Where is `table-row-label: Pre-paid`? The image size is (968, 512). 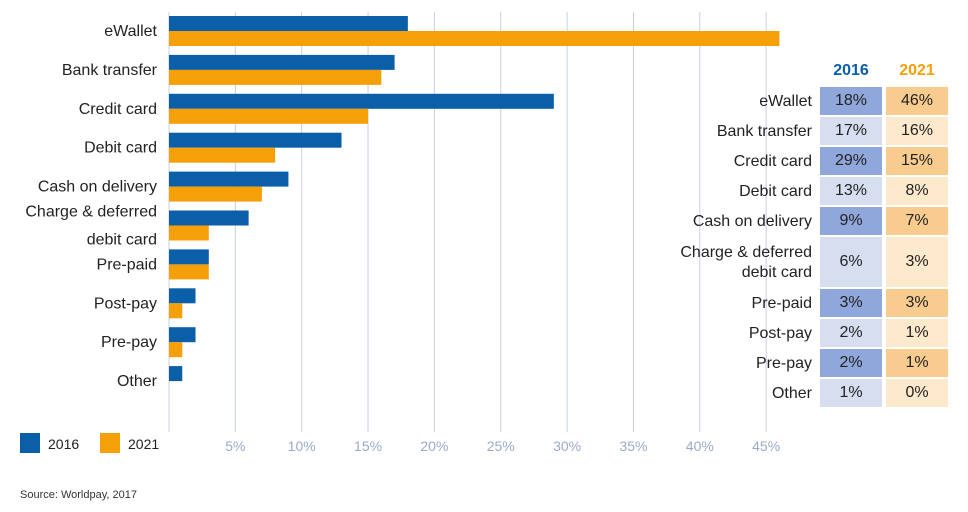
table-row-label: Pre-paid is located at coordinates (716, 304).